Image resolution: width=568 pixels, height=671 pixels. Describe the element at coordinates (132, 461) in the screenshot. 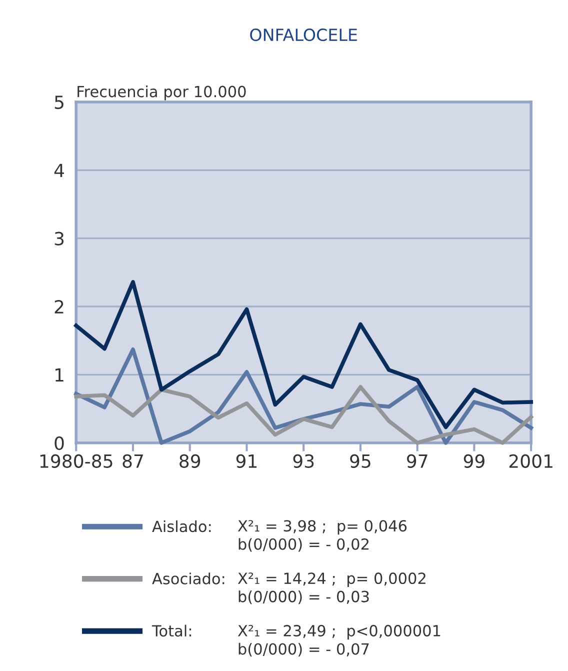

I see `x-tick-label: 87` at that location.